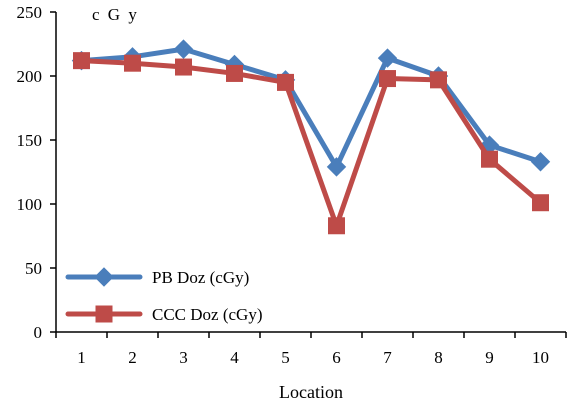 This screenshot has height=406, width=570. I want to click on y-ticks: 0 50 100 150 200 250, so click(36, 172).